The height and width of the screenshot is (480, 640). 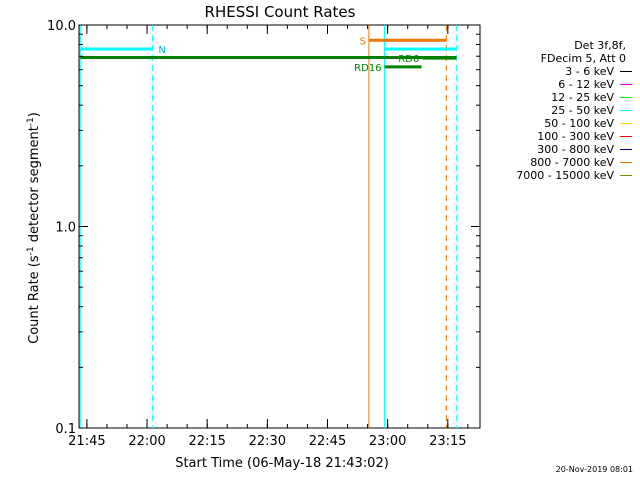 I want to click on legend-item: 50 - 100 keV, so click(x=562, y=123).